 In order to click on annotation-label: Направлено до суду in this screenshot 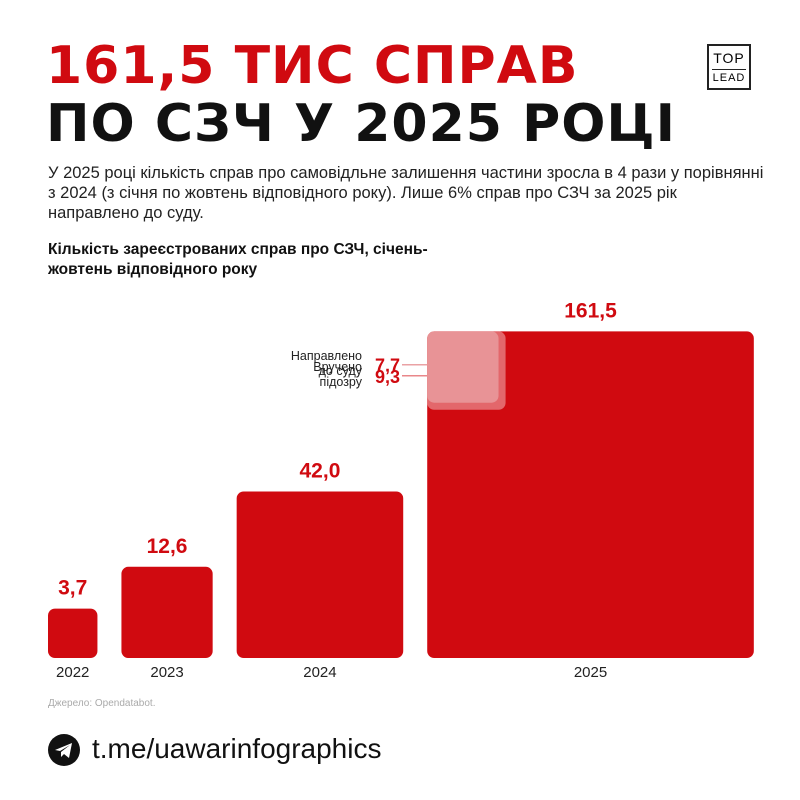, I will do `click(326, 363)`.